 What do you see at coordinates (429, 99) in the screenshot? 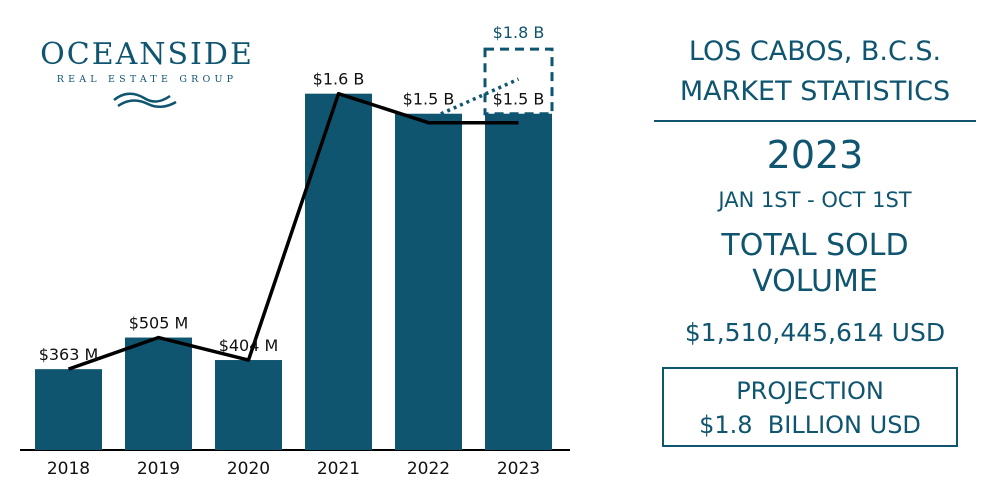
I see `data-label-2022: $1.5 B` at bounding box center [429, 99].